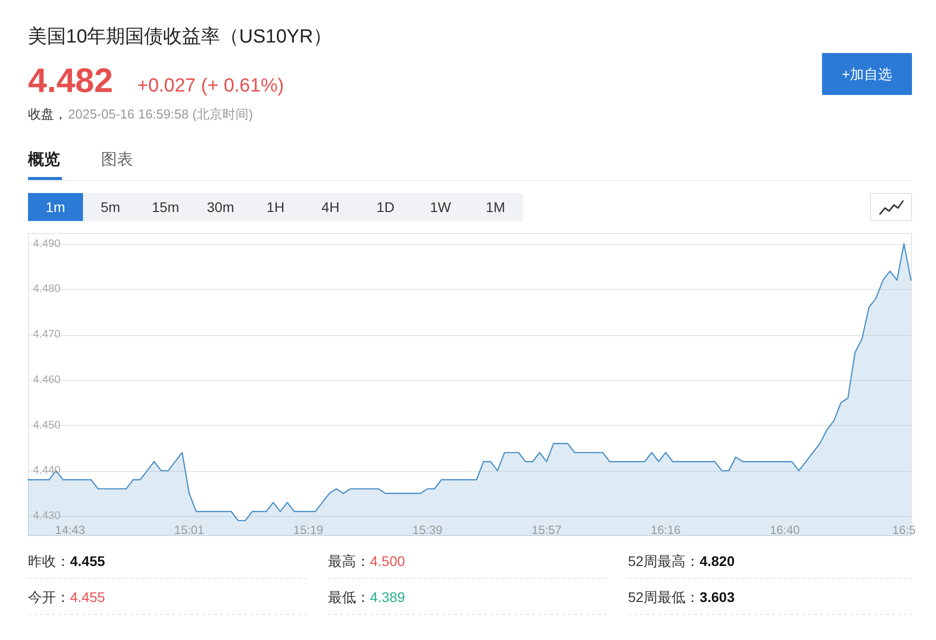  Describe the element at coordinates (71, 81) in the screenshot. I see `text: 4.482` at that location.